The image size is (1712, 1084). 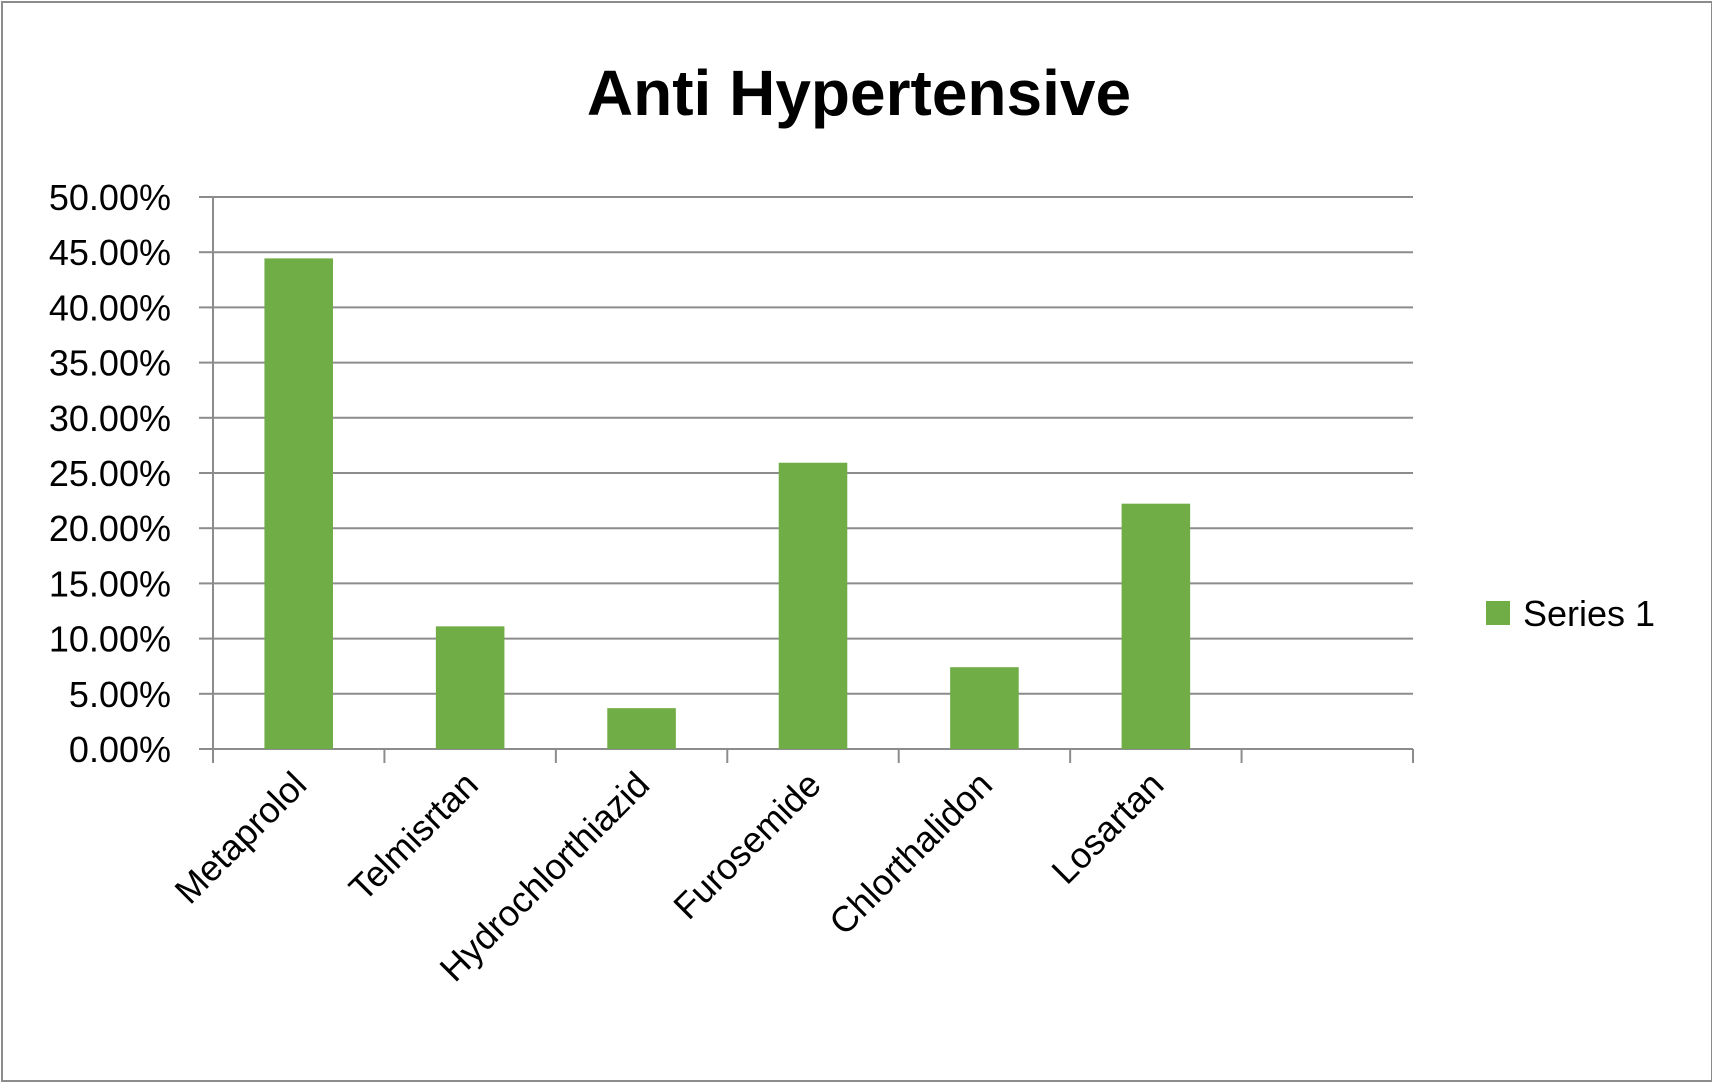 What do you see at coordinates (110, 197) in the screenshot?
I see `y-tick-label: 50.00%` at bounding box center [110, 197].